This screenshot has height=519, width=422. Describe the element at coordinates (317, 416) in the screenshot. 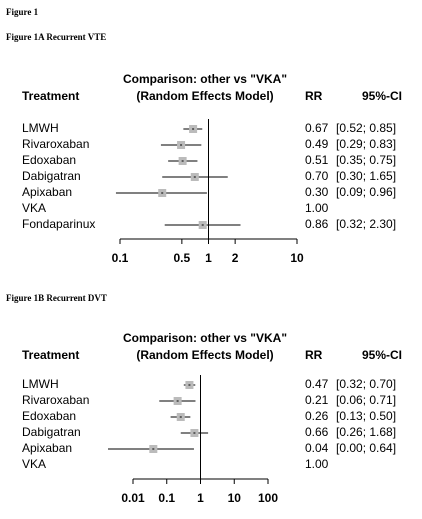

I see `rr-label: 0.26` at that location.